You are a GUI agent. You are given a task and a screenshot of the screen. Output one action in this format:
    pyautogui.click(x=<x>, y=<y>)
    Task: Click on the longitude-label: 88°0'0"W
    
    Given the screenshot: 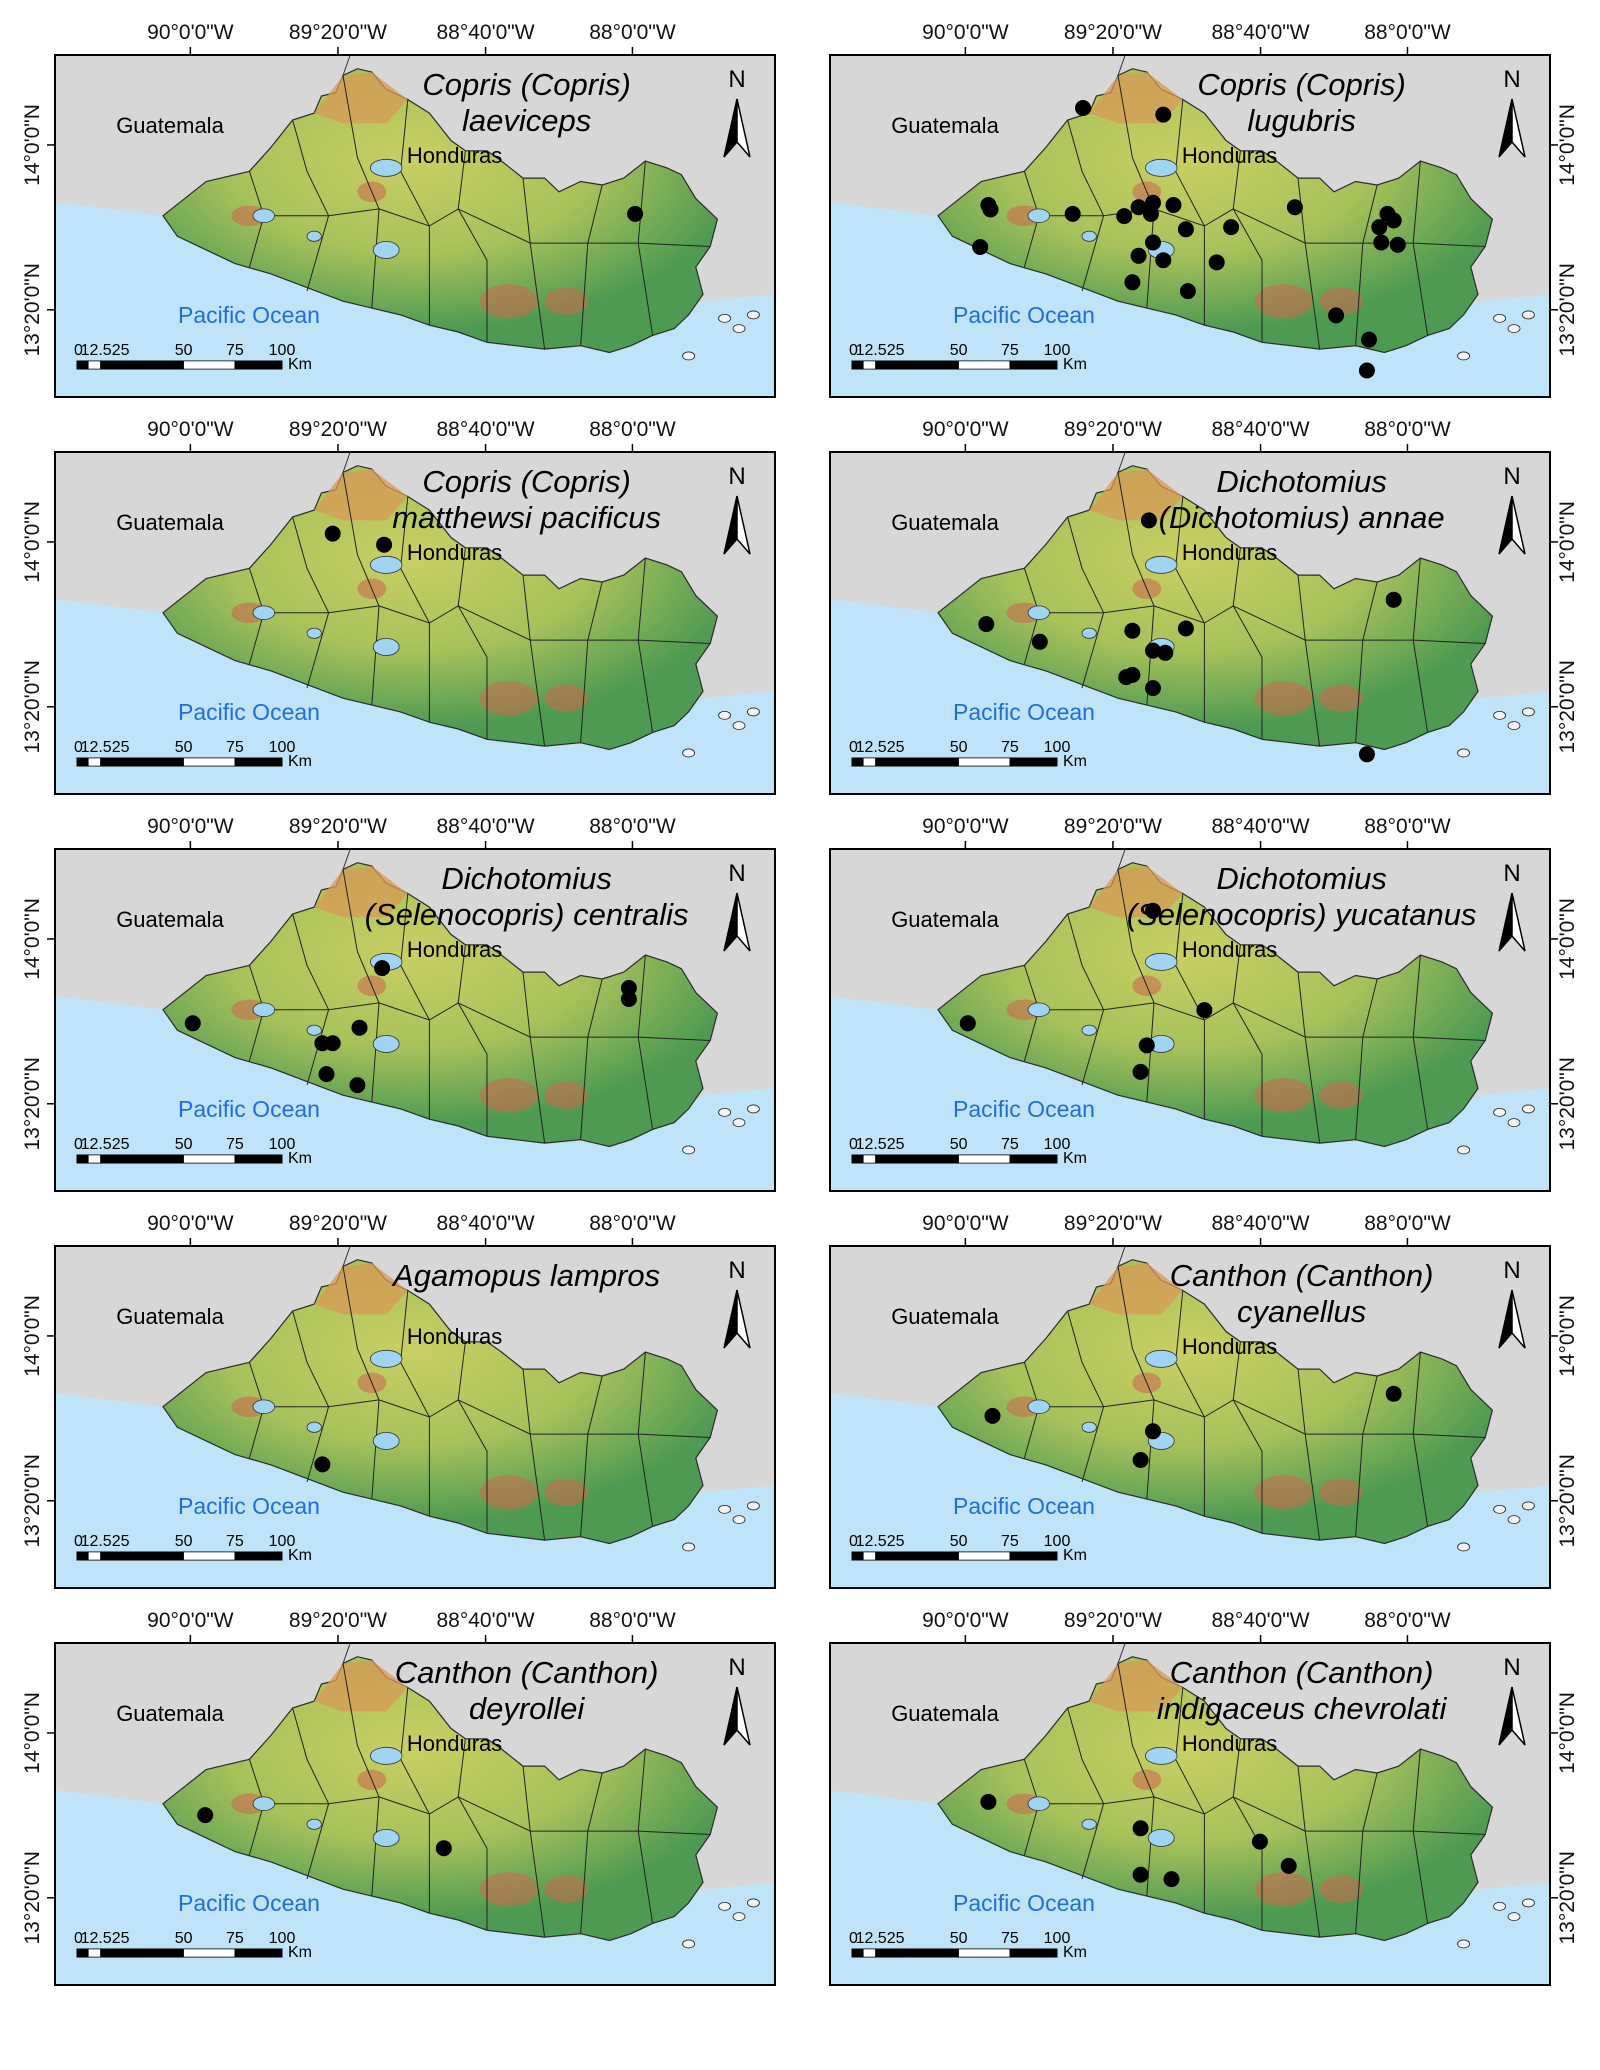 What is the action you would take?
    pyautogui.click(x=1407, y=826)
    